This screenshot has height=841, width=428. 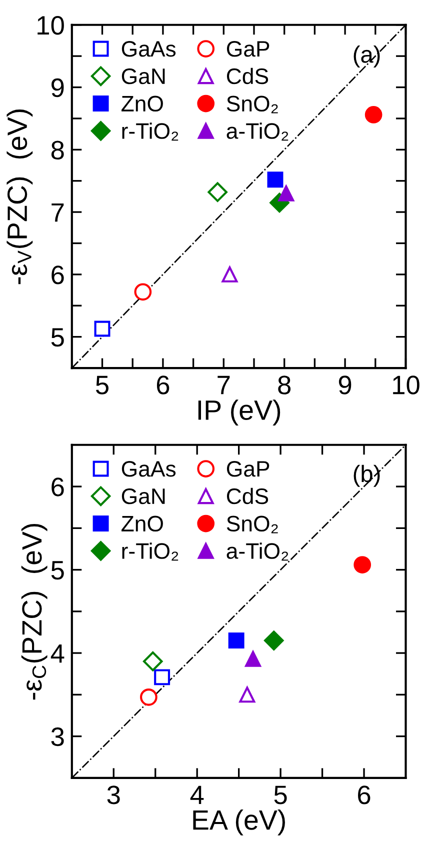 I want to click on y-tick-label: 8, so click(x=57, y=150).